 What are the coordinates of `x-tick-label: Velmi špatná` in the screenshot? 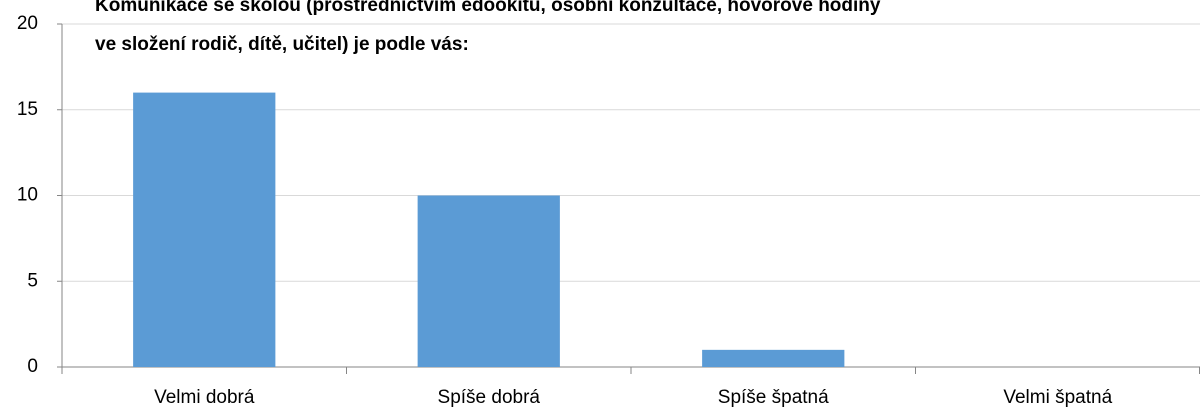 It's located at (1057, 397).